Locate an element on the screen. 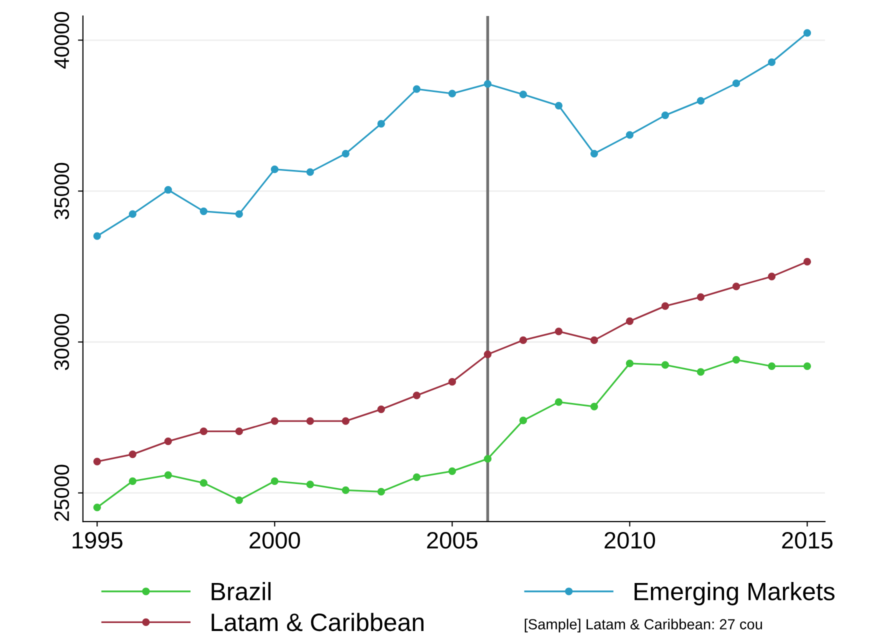 This screenshot has width=873, height=640. y-tick-label: 35000 is located at coordinates (62, 191).